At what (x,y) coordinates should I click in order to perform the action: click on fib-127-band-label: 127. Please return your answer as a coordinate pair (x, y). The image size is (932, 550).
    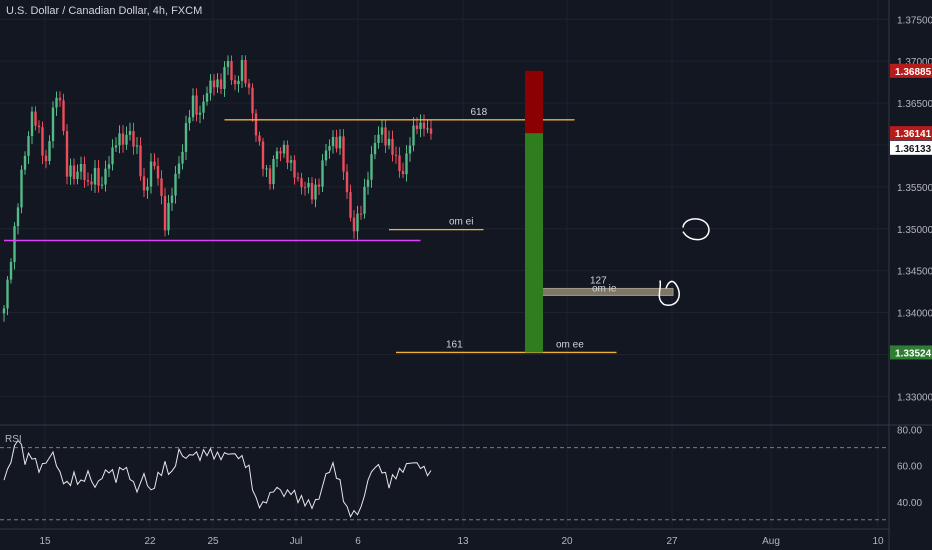
    Looking at the image, I should click on (598, 280).